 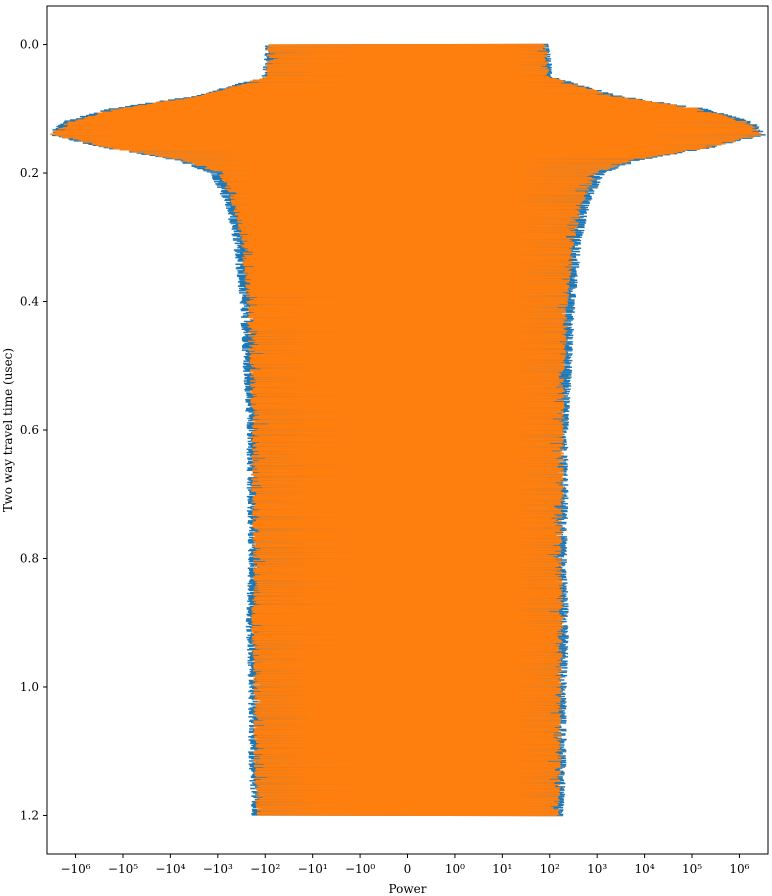 I want to click on y-tick-label: 1.0, so click(x=29, y=687).